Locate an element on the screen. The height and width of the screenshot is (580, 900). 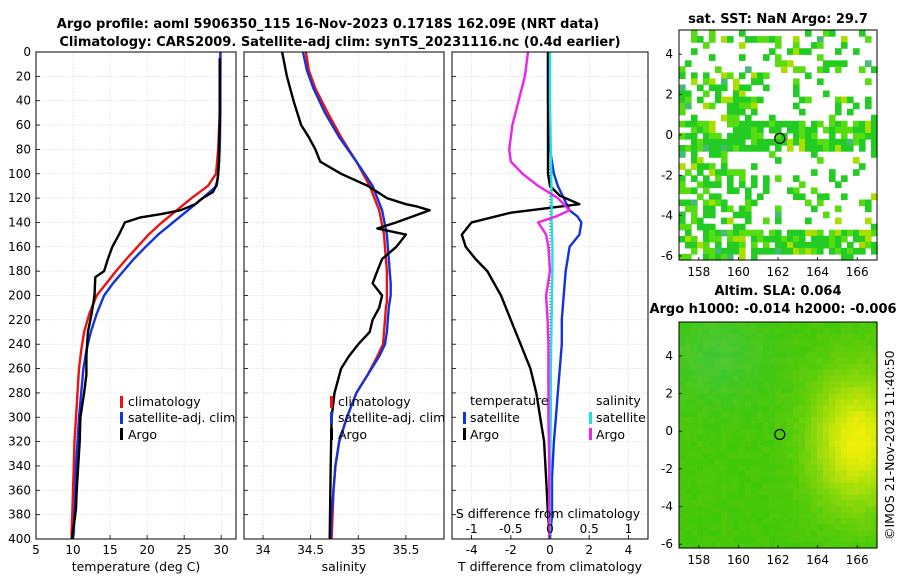
x-tick-label: 158 is located at coordinates (698, 560).